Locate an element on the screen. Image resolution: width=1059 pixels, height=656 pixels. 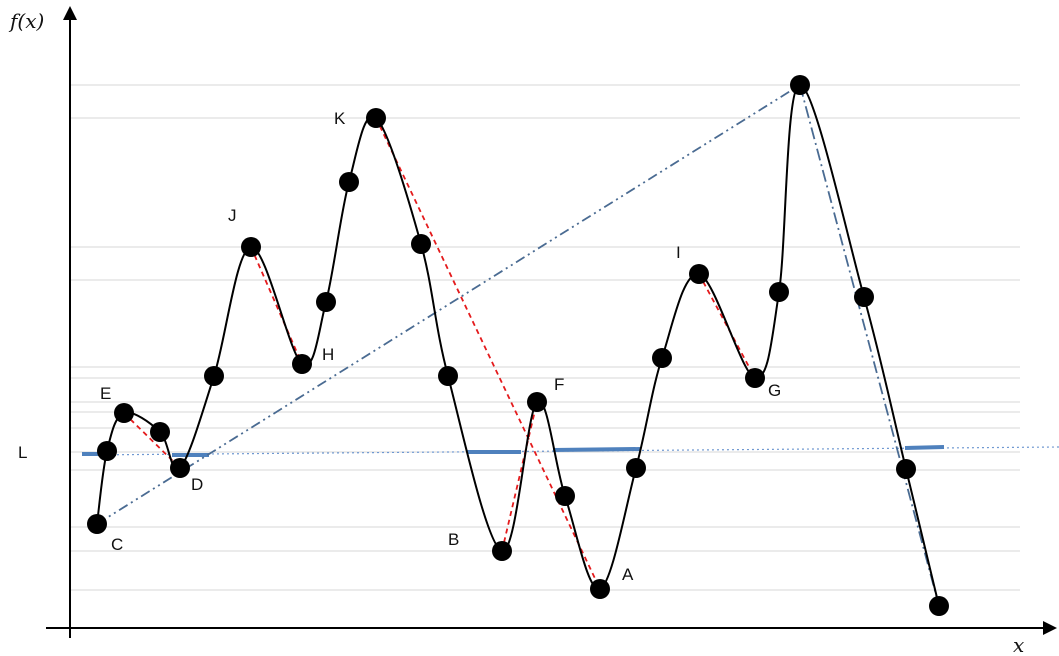
point-label-k: K is located at coordinates (340, 118).